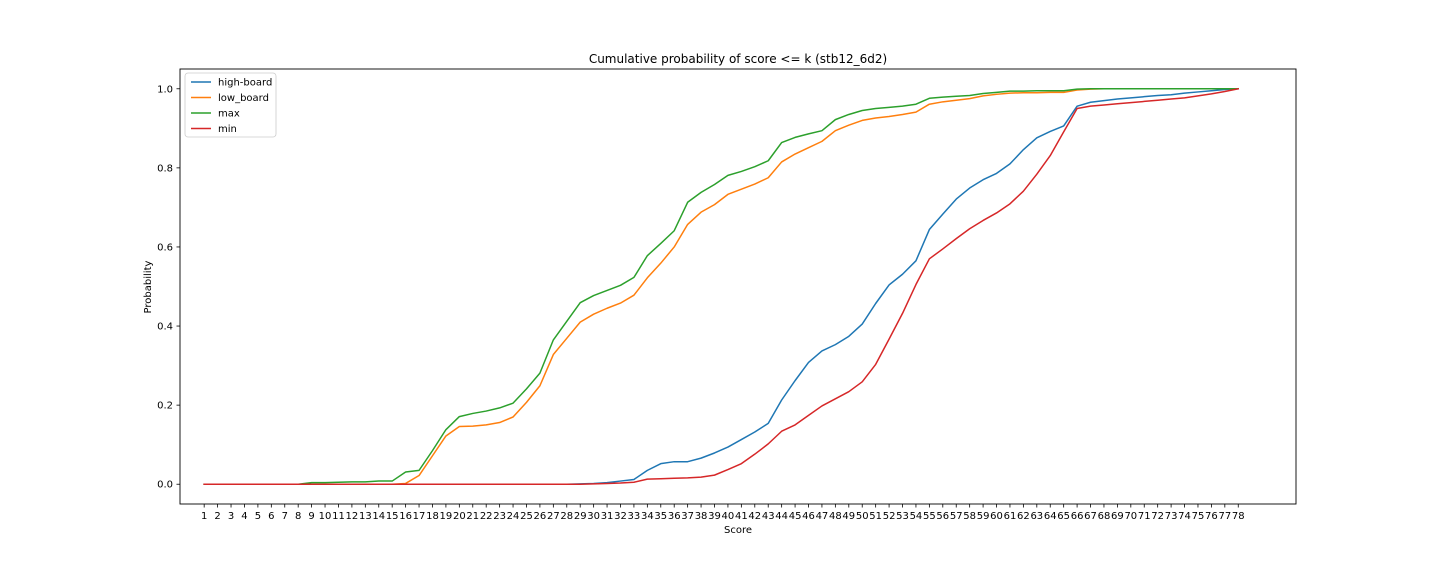 This screenshot has height=576, width=1440. Describe the element at coordinates (607, 516) in the screenshot. I see `x-tick-label: 31` at that location.